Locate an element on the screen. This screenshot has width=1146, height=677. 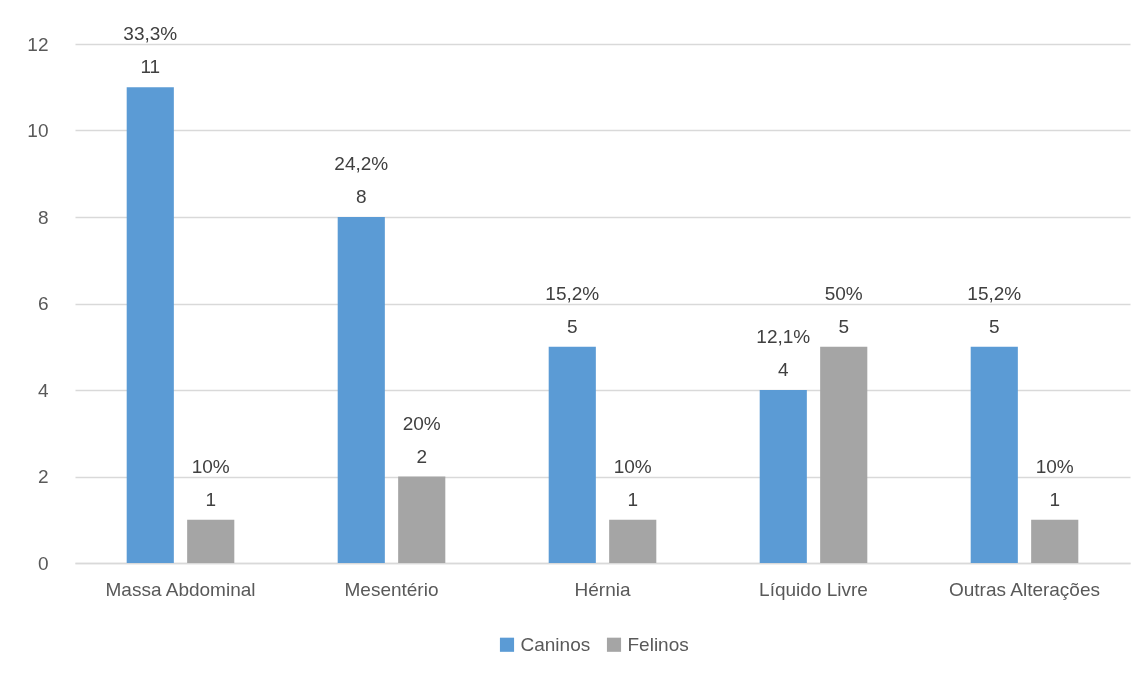
x-tick-label: Mesentério is located at coordinates (391, 589).